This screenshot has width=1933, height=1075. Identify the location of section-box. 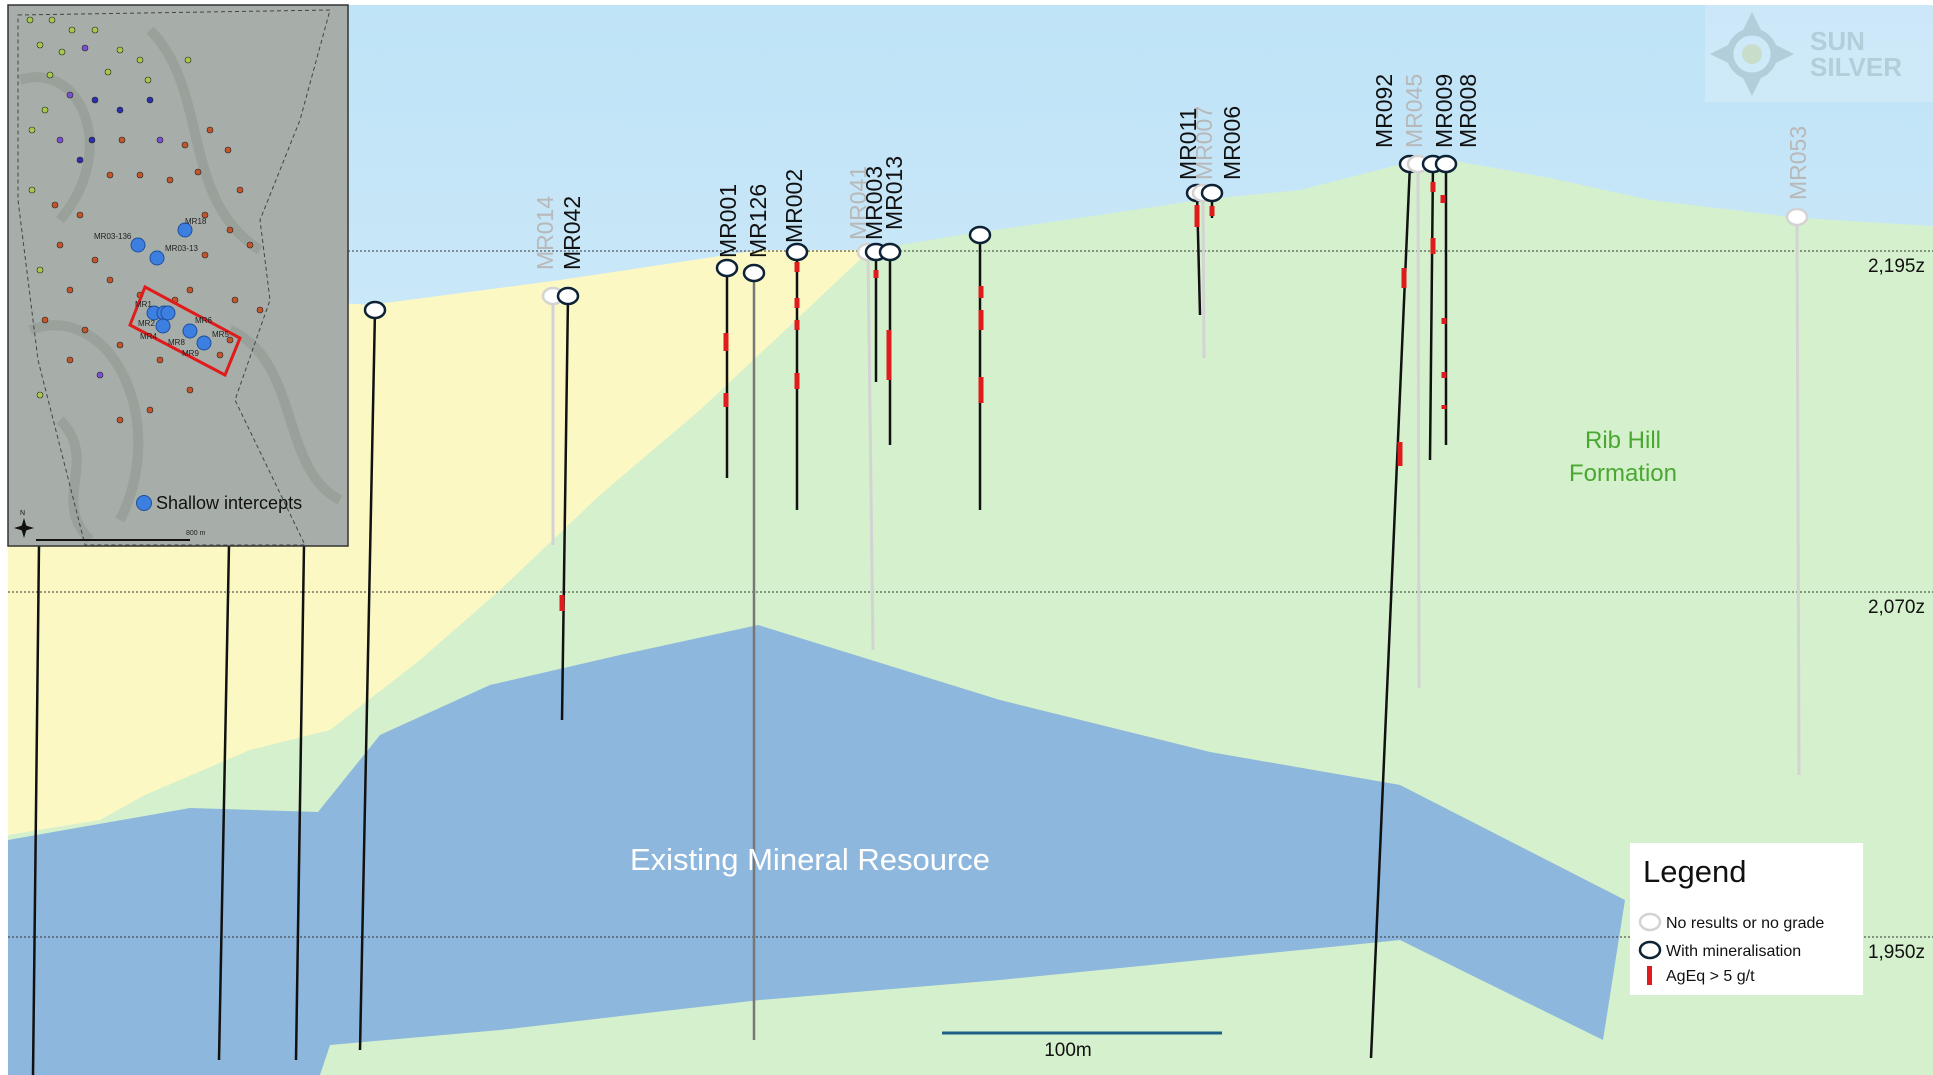
(185, 331).